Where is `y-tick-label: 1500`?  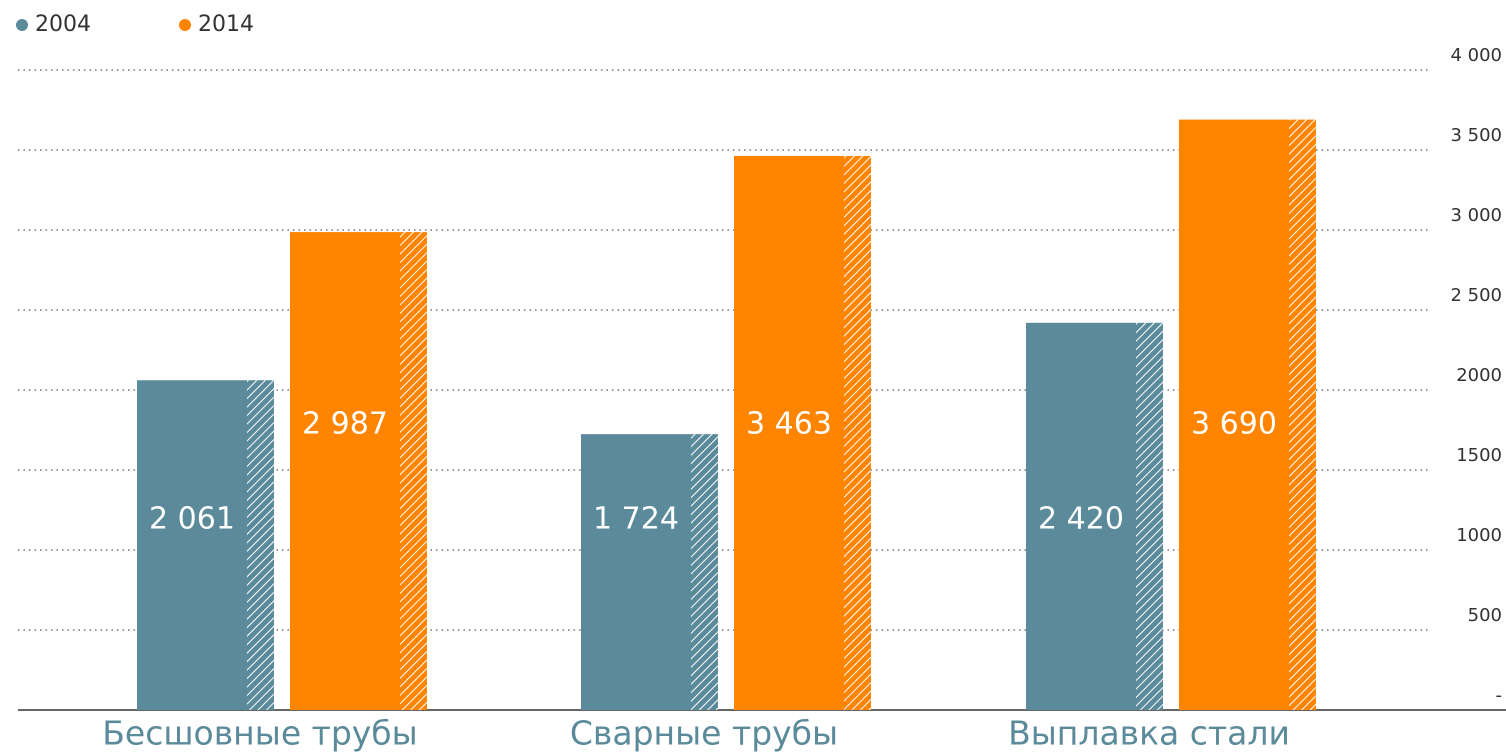
y-tick-label: 1500 is located at coordinates (1479, 455).